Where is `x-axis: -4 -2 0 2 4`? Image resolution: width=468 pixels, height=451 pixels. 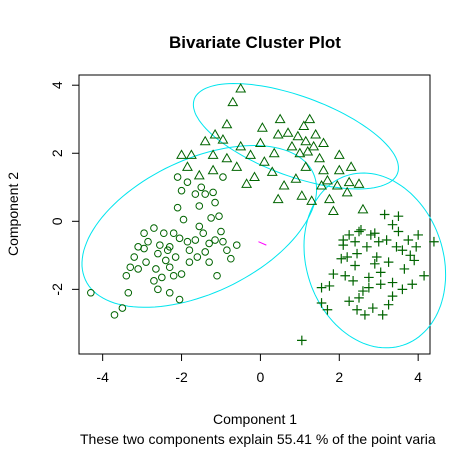
x-axis: -4 -2 0 2 4 is located at coordinates (259, 369).